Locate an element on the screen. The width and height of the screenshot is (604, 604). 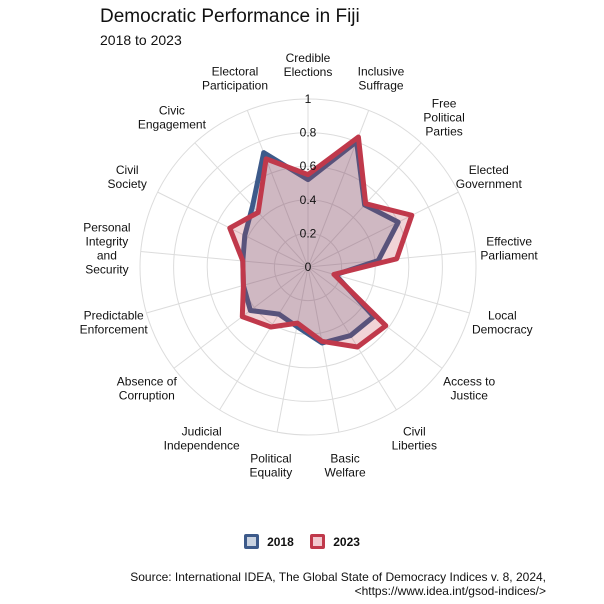
tick-label-0: 0 is located at coordinates (308, 267).